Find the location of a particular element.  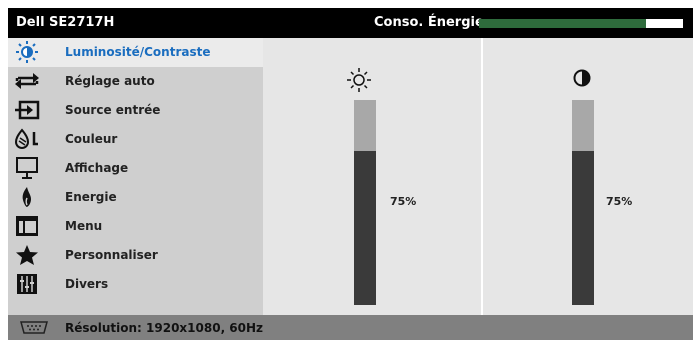

menu-item-label: Menu is located at coordinates (84, 226).